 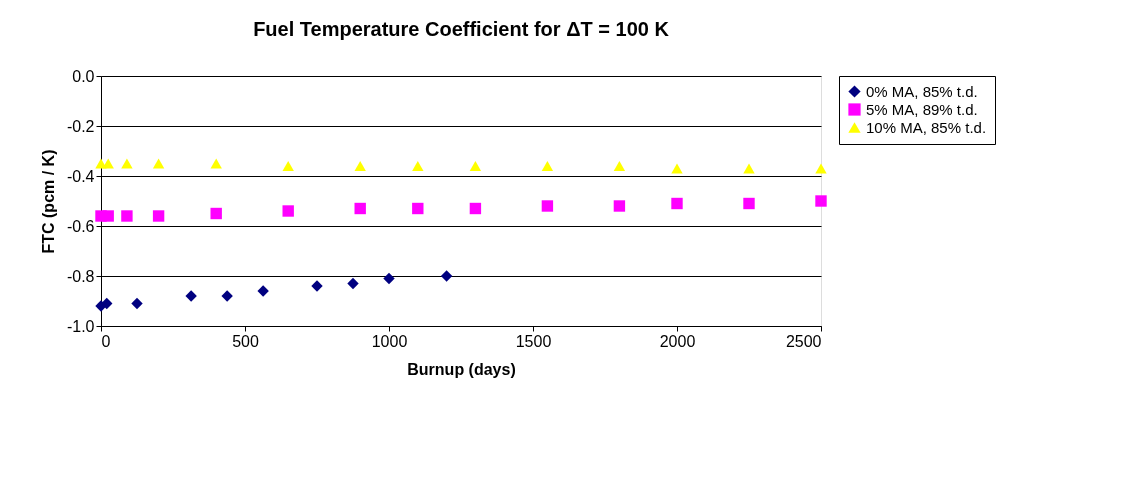 I want to click on x-axis-title: Burnup (days), so click(x=461, y=369).